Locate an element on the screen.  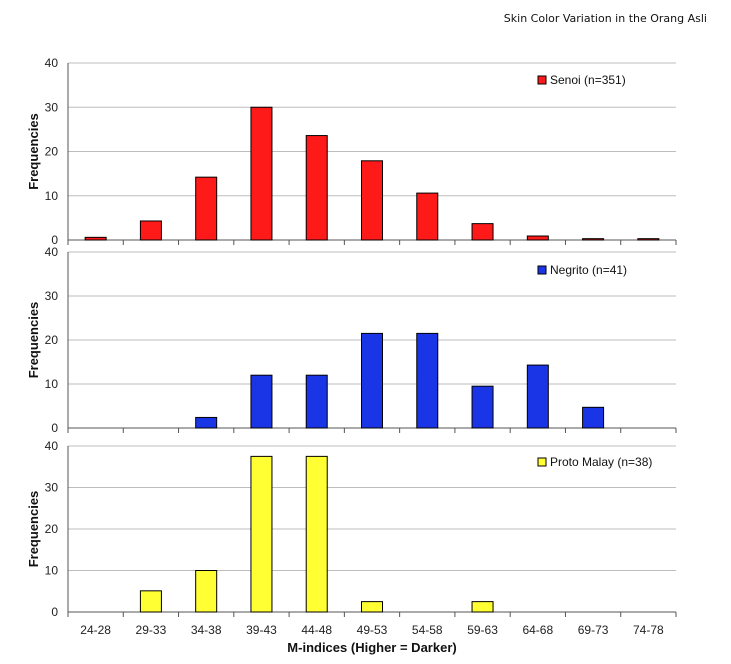
x-tick-label-74-78: 74-78 is located at coordinates (648, 630).